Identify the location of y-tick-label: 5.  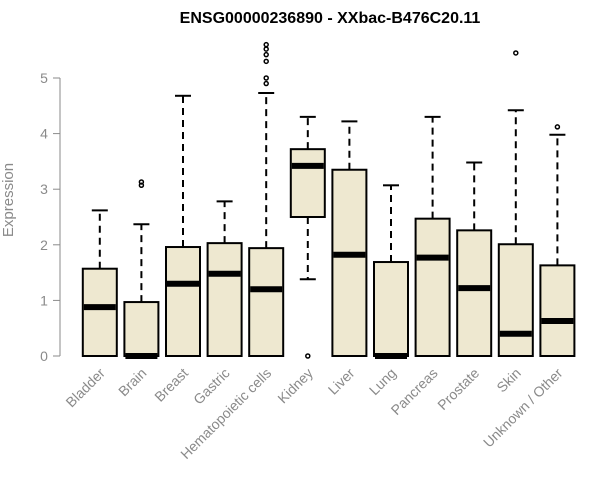
(44, 78).